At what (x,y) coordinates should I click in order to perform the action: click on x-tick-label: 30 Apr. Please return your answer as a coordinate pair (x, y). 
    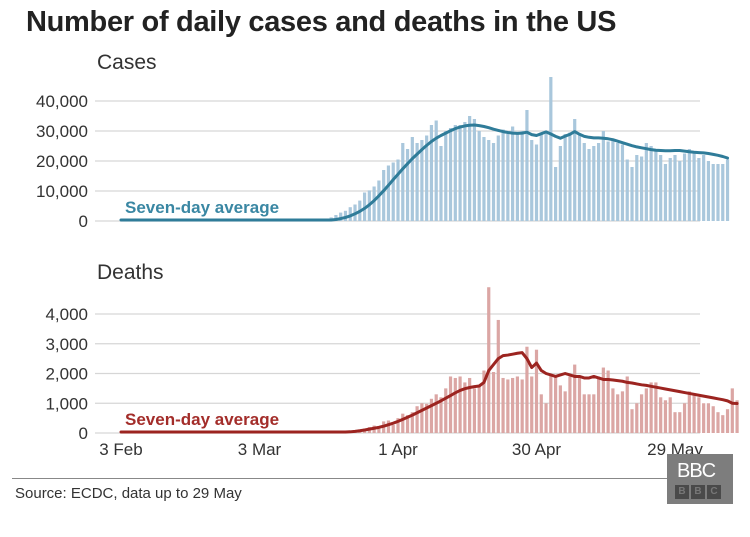
    Looking at the image, I should click on (536, 449).